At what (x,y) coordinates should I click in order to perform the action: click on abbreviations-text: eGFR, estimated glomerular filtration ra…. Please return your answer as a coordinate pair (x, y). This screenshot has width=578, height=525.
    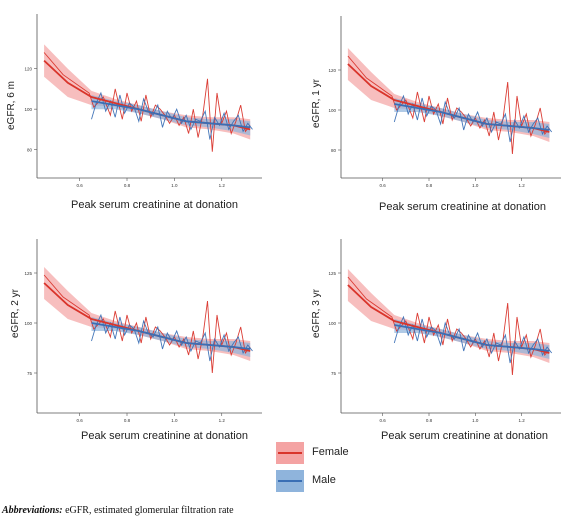
    Looking at the image, I should click on (148, 510).